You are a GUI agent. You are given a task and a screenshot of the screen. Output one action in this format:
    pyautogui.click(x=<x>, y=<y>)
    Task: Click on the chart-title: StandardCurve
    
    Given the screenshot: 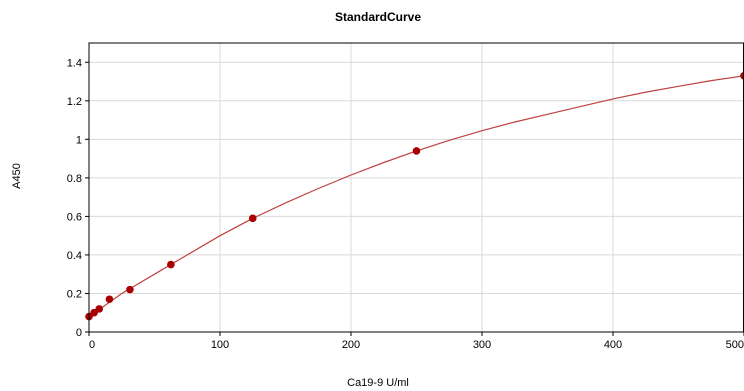 What is the action you would take?
    pyautogui.click(x=378, y=17)
    